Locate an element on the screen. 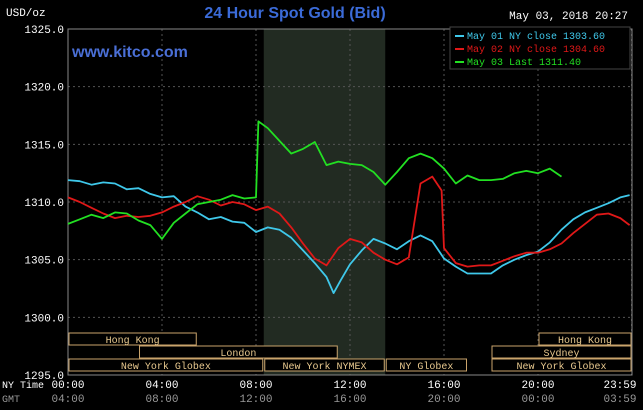 This screenshot has width=643, height=410. y-tick-label: 1325.0 is located at coordinates (44, 31).